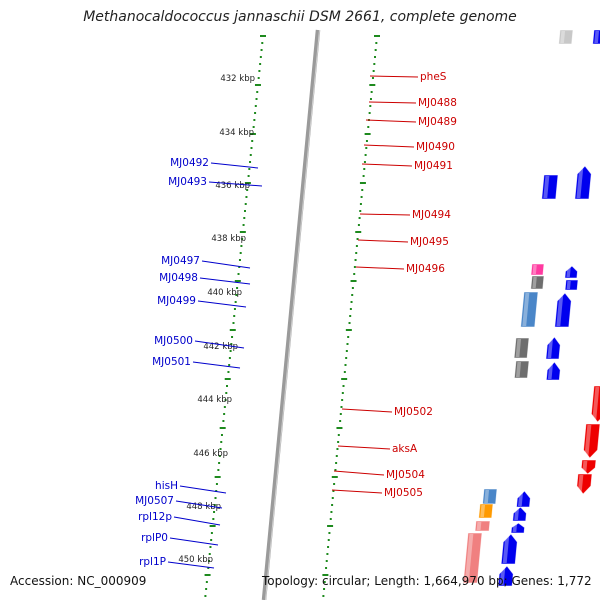 The width and height of the screenshot is (600, 600). I want to click on gene-label: MJ0488, so click(437, 103).